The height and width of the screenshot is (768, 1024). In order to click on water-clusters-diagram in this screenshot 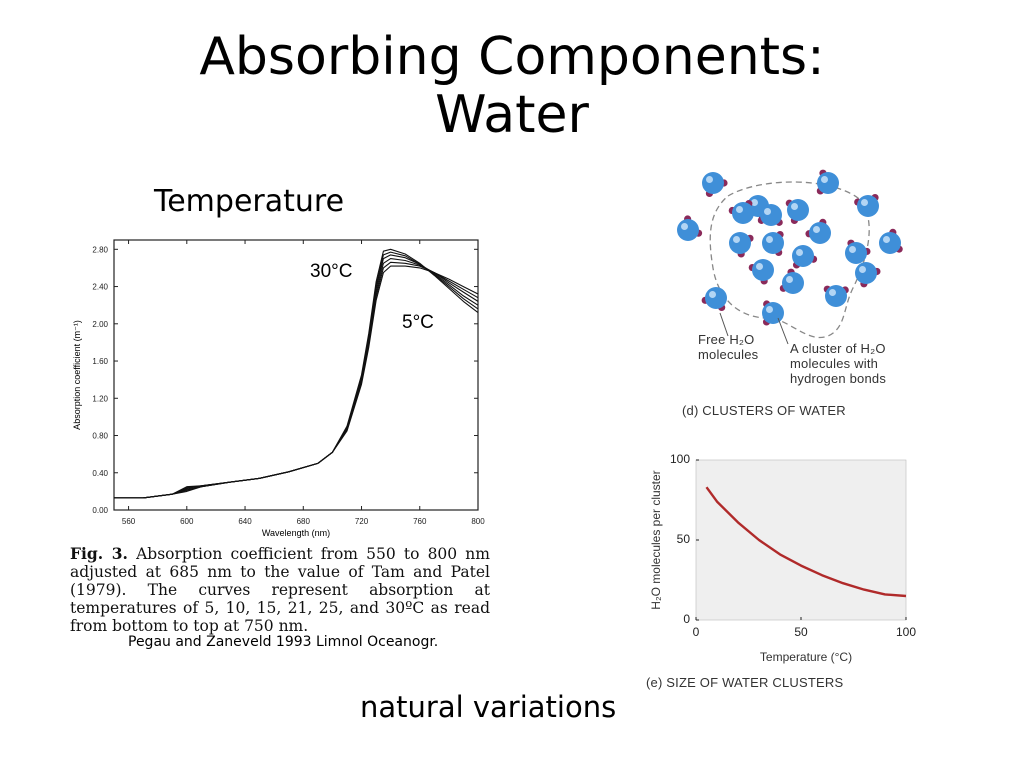, I will do `click(790, 257)`.